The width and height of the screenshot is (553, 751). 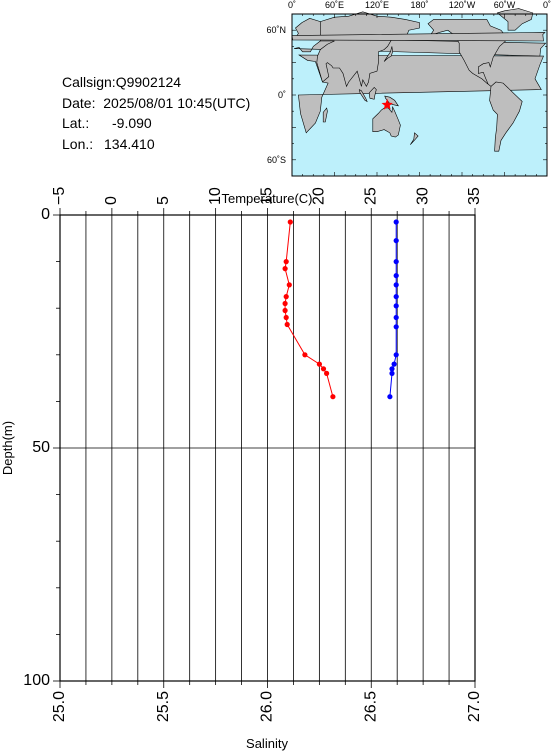 What do you see at coordinates (422, 196) in the screenshot?
I see `temperature-tick-label: 30` at bounding box center [422, 196].